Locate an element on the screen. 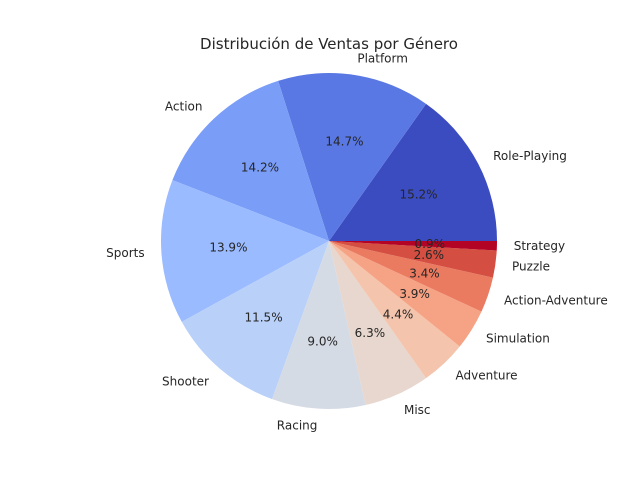 Image resolution: width=640 pixels, height=480 pixels. slice-label-action-adventure: Action-Adventure is located at coordinates (556, 300).